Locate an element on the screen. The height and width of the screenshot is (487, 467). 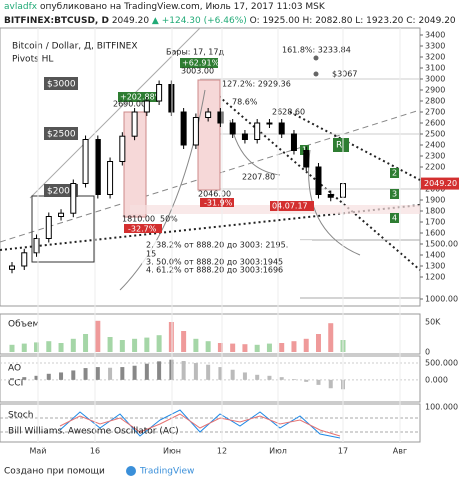
last: 2049.20 is located at coordinates (130, 21).